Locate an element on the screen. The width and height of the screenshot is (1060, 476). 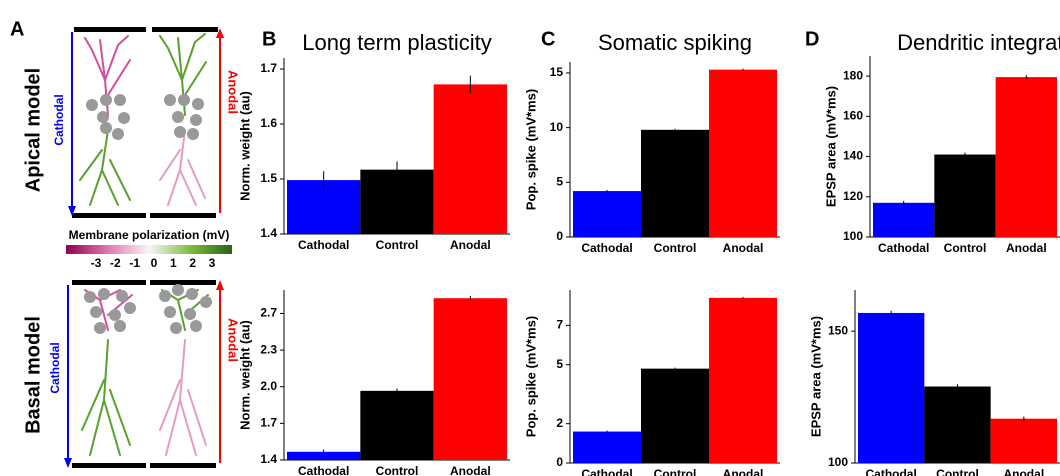
panel-label: D is located at coordinates (812, 39).